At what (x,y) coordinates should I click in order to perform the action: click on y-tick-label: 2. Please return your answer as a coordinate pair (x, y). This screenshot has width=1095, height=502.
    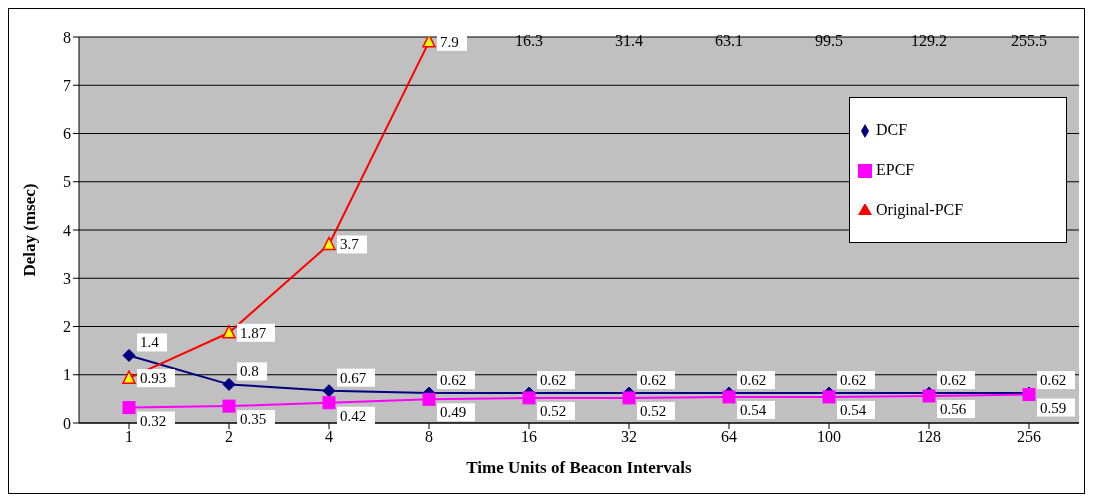
    Looking at the image, I should click on (67, 327).